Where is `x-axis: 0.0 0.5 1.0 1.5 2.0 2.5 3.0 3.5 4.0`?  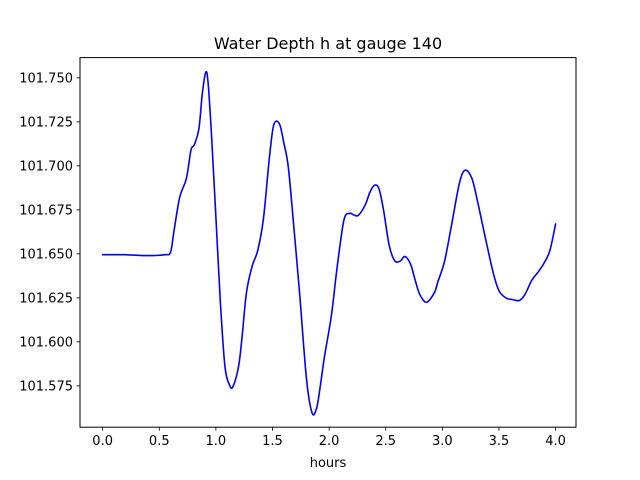
x-axis: 0.0 0.5 1.0 1.5 2.0 2.5 3.0 3.5 4.0 is located at coordinates (329, 438).